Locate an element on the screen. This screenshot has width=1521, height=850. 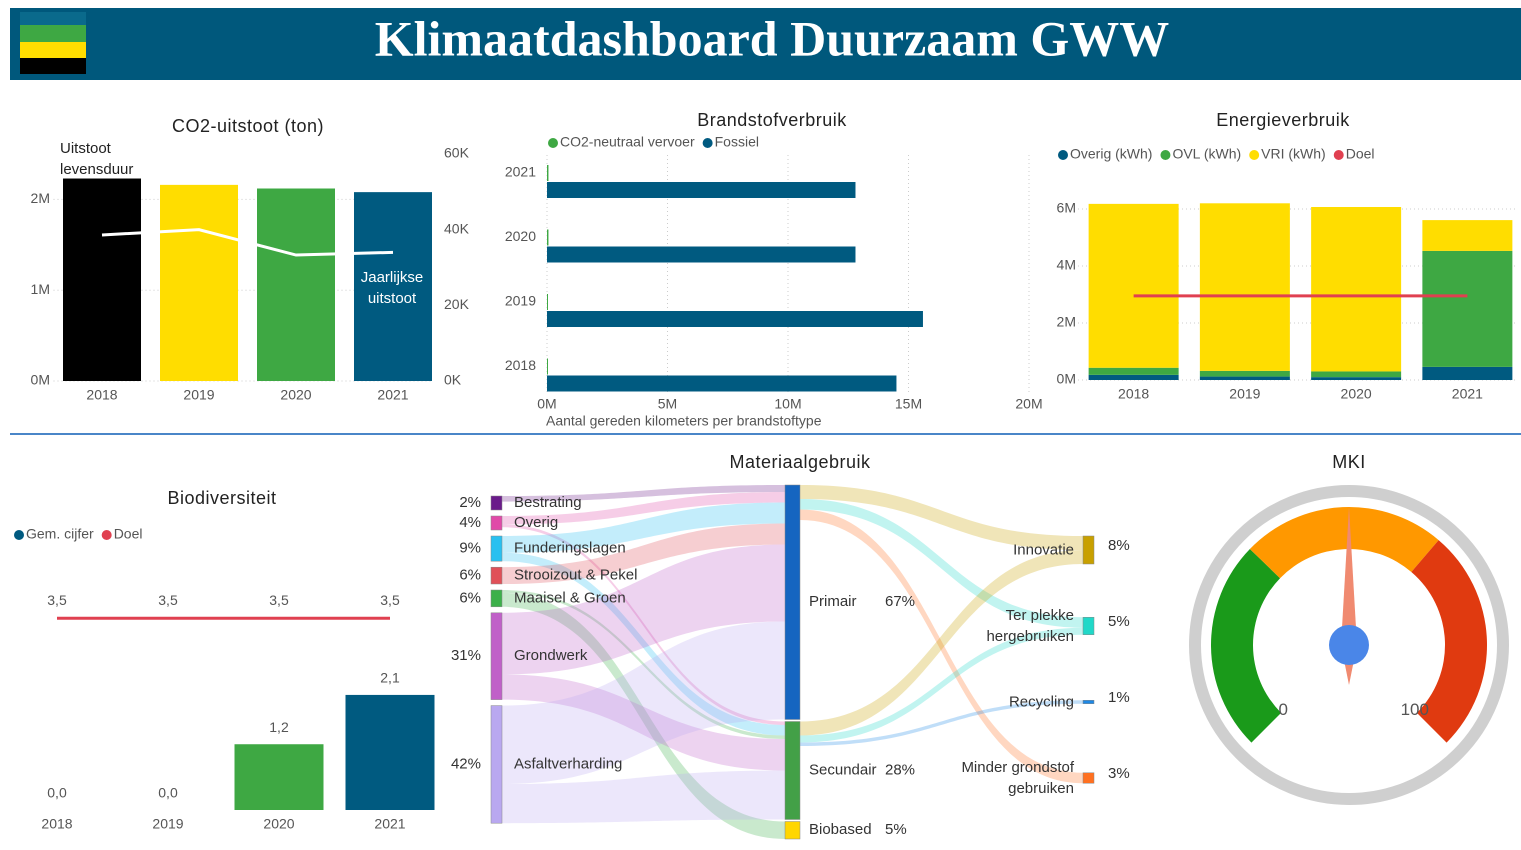
chart-title: Biodiversiteit is located at coordinates (221, 498).